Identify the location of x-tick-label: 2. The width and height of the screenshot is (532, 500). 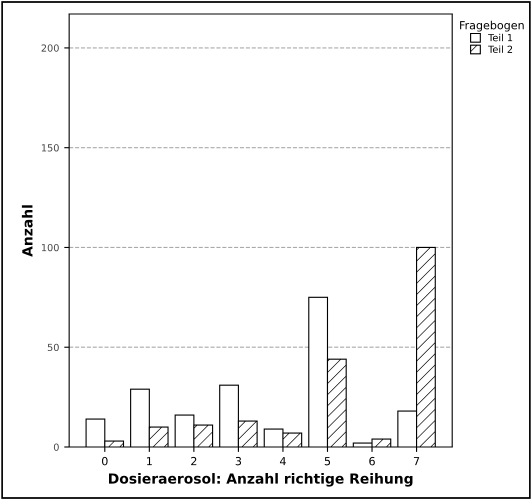
(193, 461).